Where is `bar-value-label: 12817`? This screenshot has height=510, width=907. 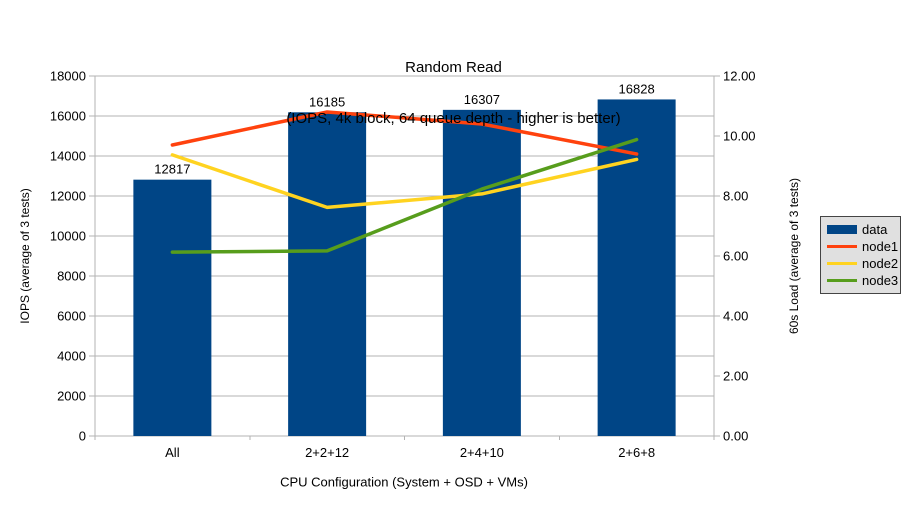 bar-value-label: 12817 is located at coordinates (172, 169).